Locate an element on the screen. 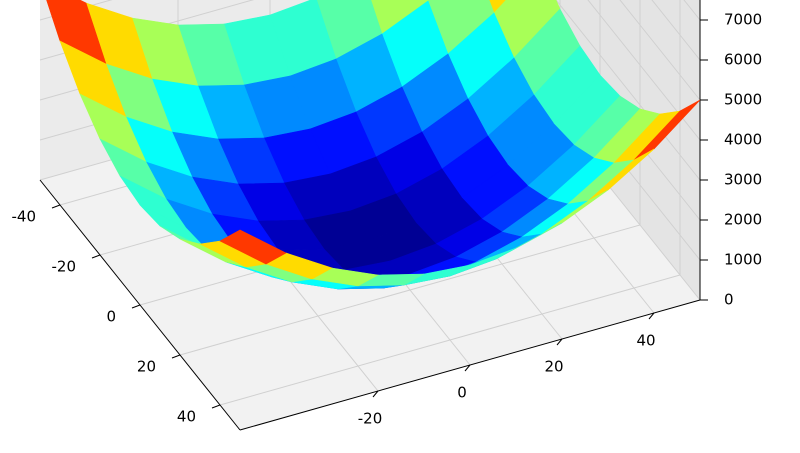 The width and height of the screenshot is (800, 453). x-tick-label: -20 is located at coordinates (370, 419).